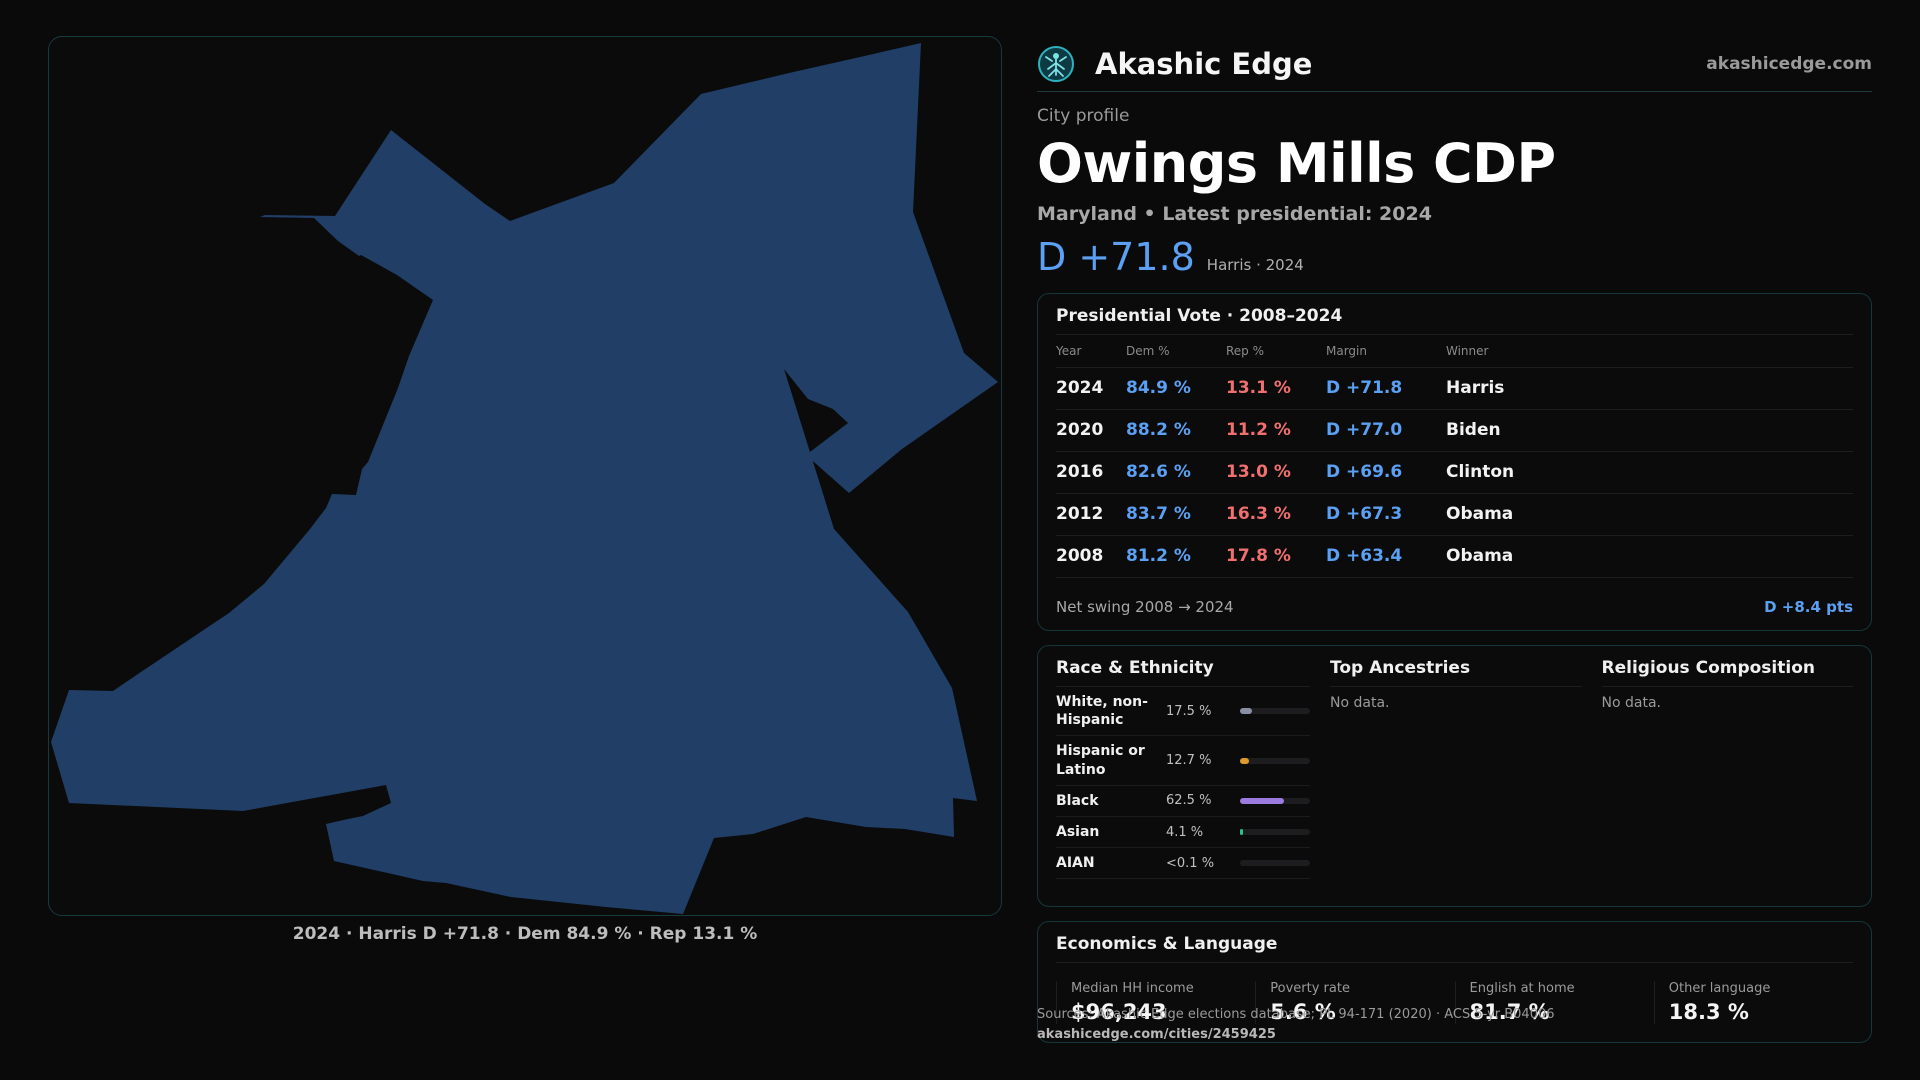  Describe the element at coordinates (1091, 430) in the screenshot. I see `cell-year: 2020` at that location.